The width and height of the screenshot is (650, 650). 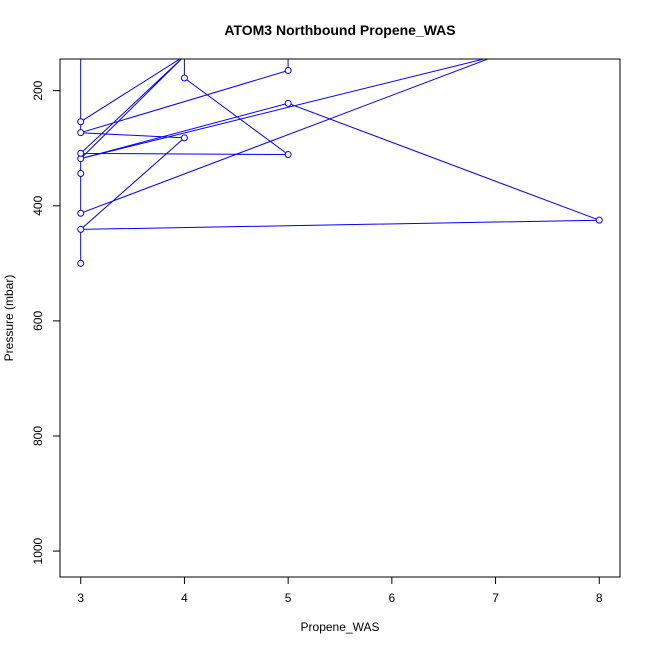 What do you see at coordinates (340, 627) in the screenshot?
I see `x-axis-label: Propene_WAS` at bounding box center [340, 627].